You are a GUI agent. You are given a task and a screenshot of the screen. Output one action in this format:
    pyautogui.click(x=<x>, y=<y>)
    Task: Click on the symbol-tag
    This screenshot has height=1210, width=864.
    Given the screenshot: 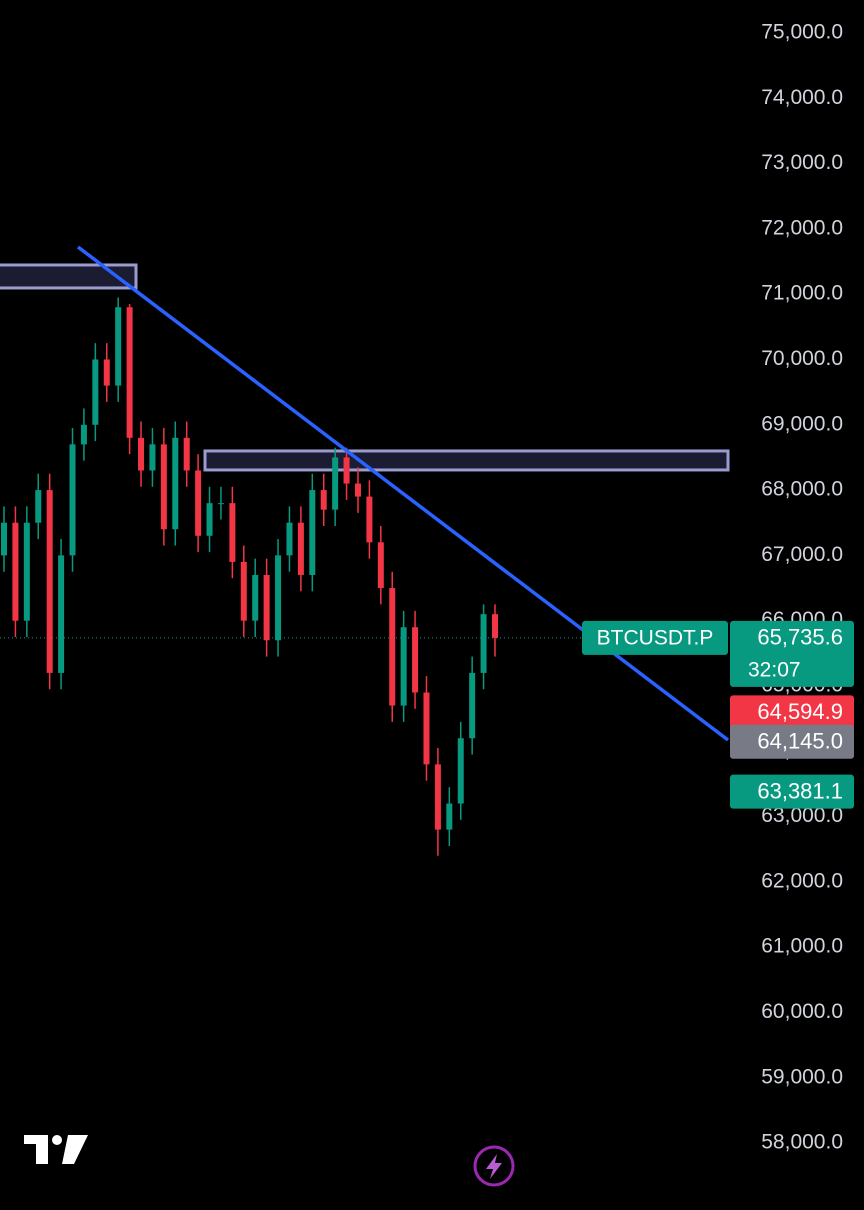 What is the action you would take?
    pyautogui.click(x=655, y=637)
    